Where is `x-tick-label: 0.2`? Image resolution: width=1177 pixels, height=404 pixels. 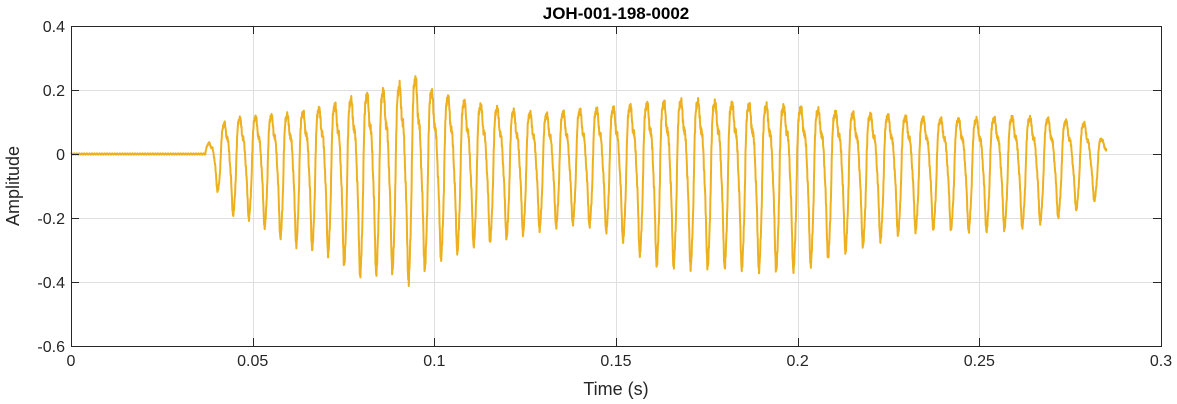 x-tick-label: 0.2 is located at coordinates (798, 361).